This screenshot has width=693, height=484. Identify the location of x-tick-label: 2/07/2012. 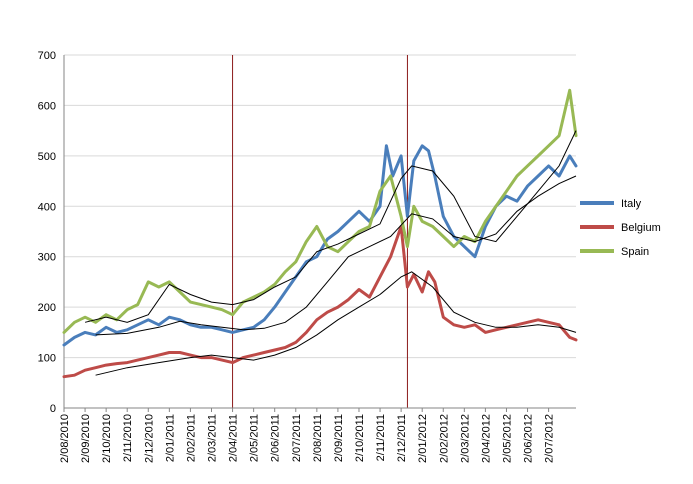
(550, 438).